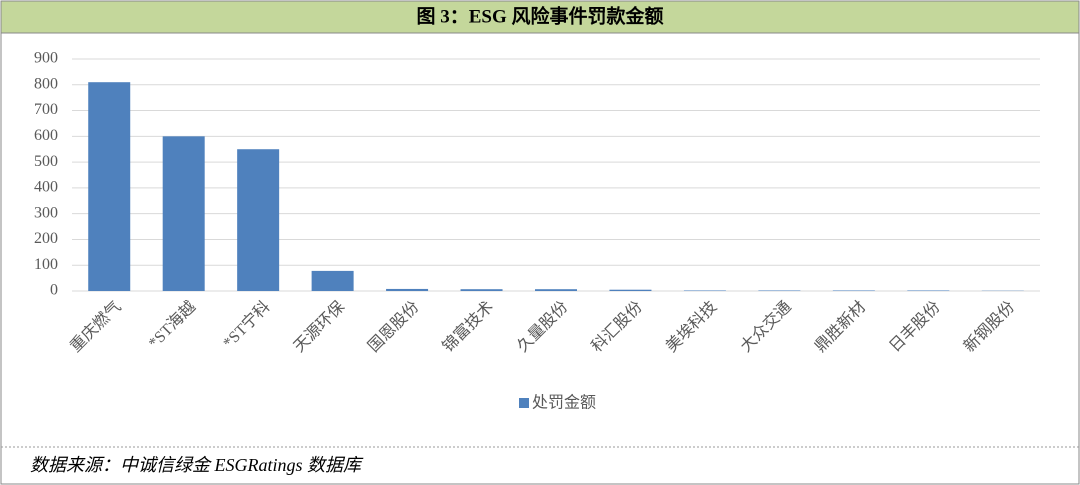  What do you see at coordinates (524, 403) in the screenshot?
I see `legend-swatch` at bounding box center [524, 403].